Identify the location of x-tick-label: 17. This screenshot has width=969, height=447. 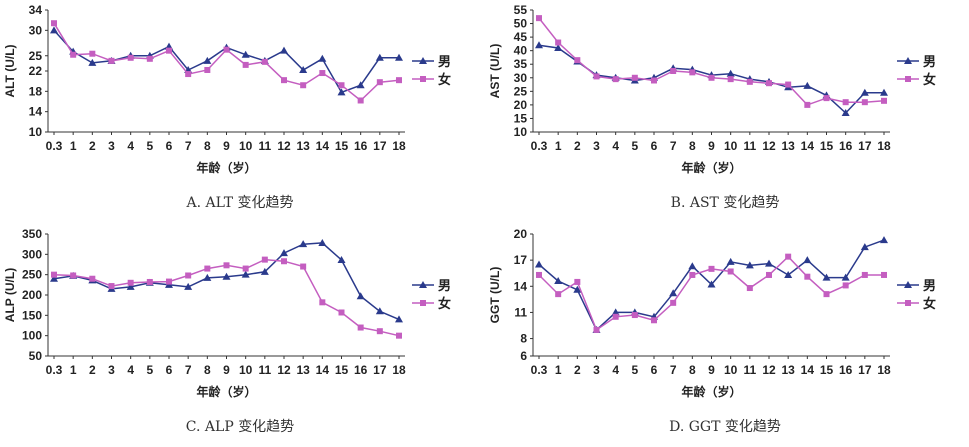
(380, 370).